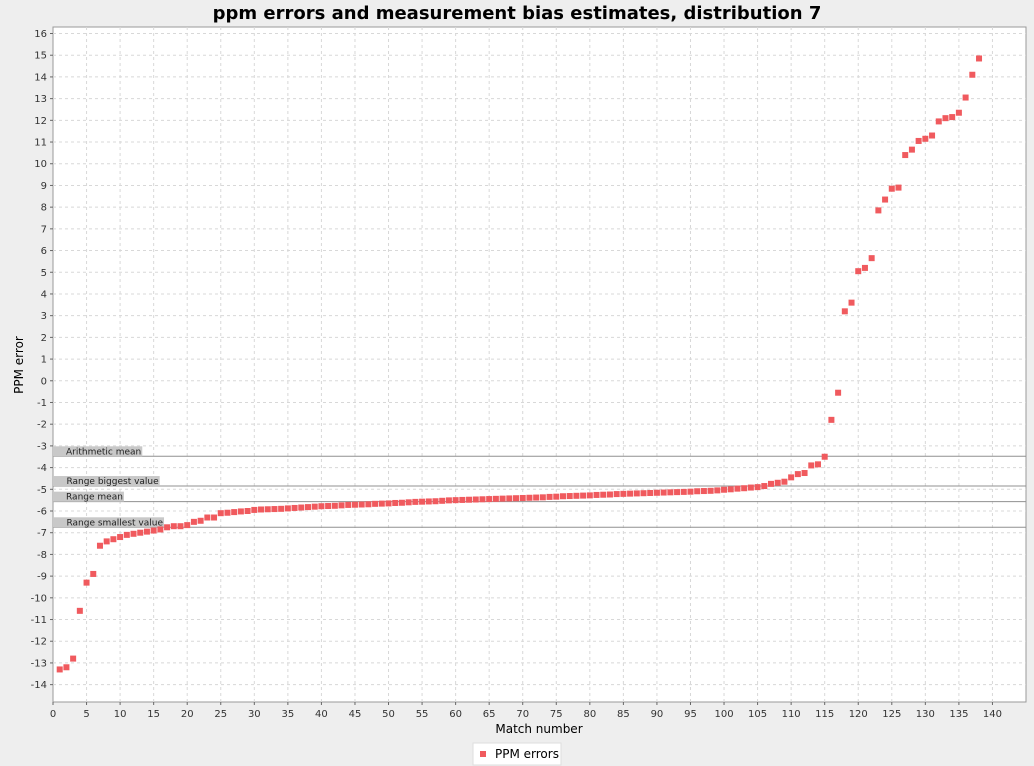  What do you see at coordinates (86, 714) in the screenshot?
I see `x-tick-label: 5` at bounding box center [86, 714].